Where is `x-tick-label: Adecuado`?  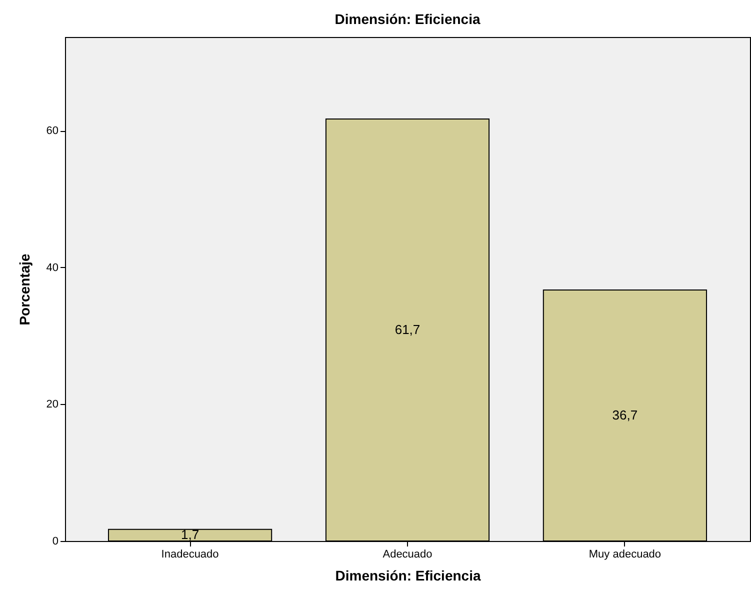
x-tick-label: Adecuado is located at coordinates (407, 554).